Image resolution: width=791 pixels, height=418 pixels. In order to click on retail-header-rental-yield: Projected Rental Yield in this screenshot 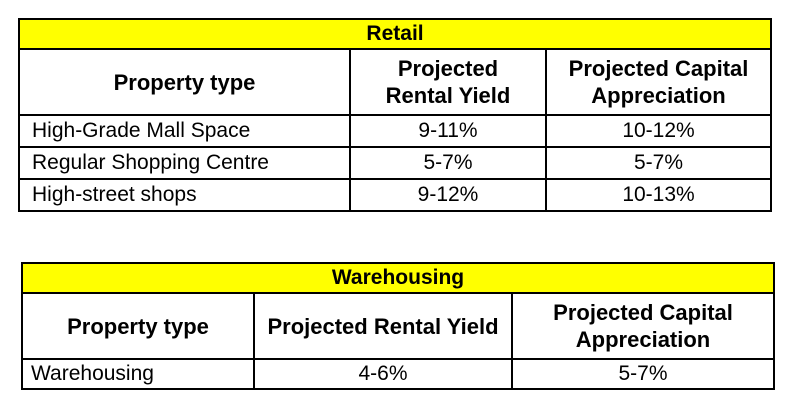, I will do `click(448, 82)`.